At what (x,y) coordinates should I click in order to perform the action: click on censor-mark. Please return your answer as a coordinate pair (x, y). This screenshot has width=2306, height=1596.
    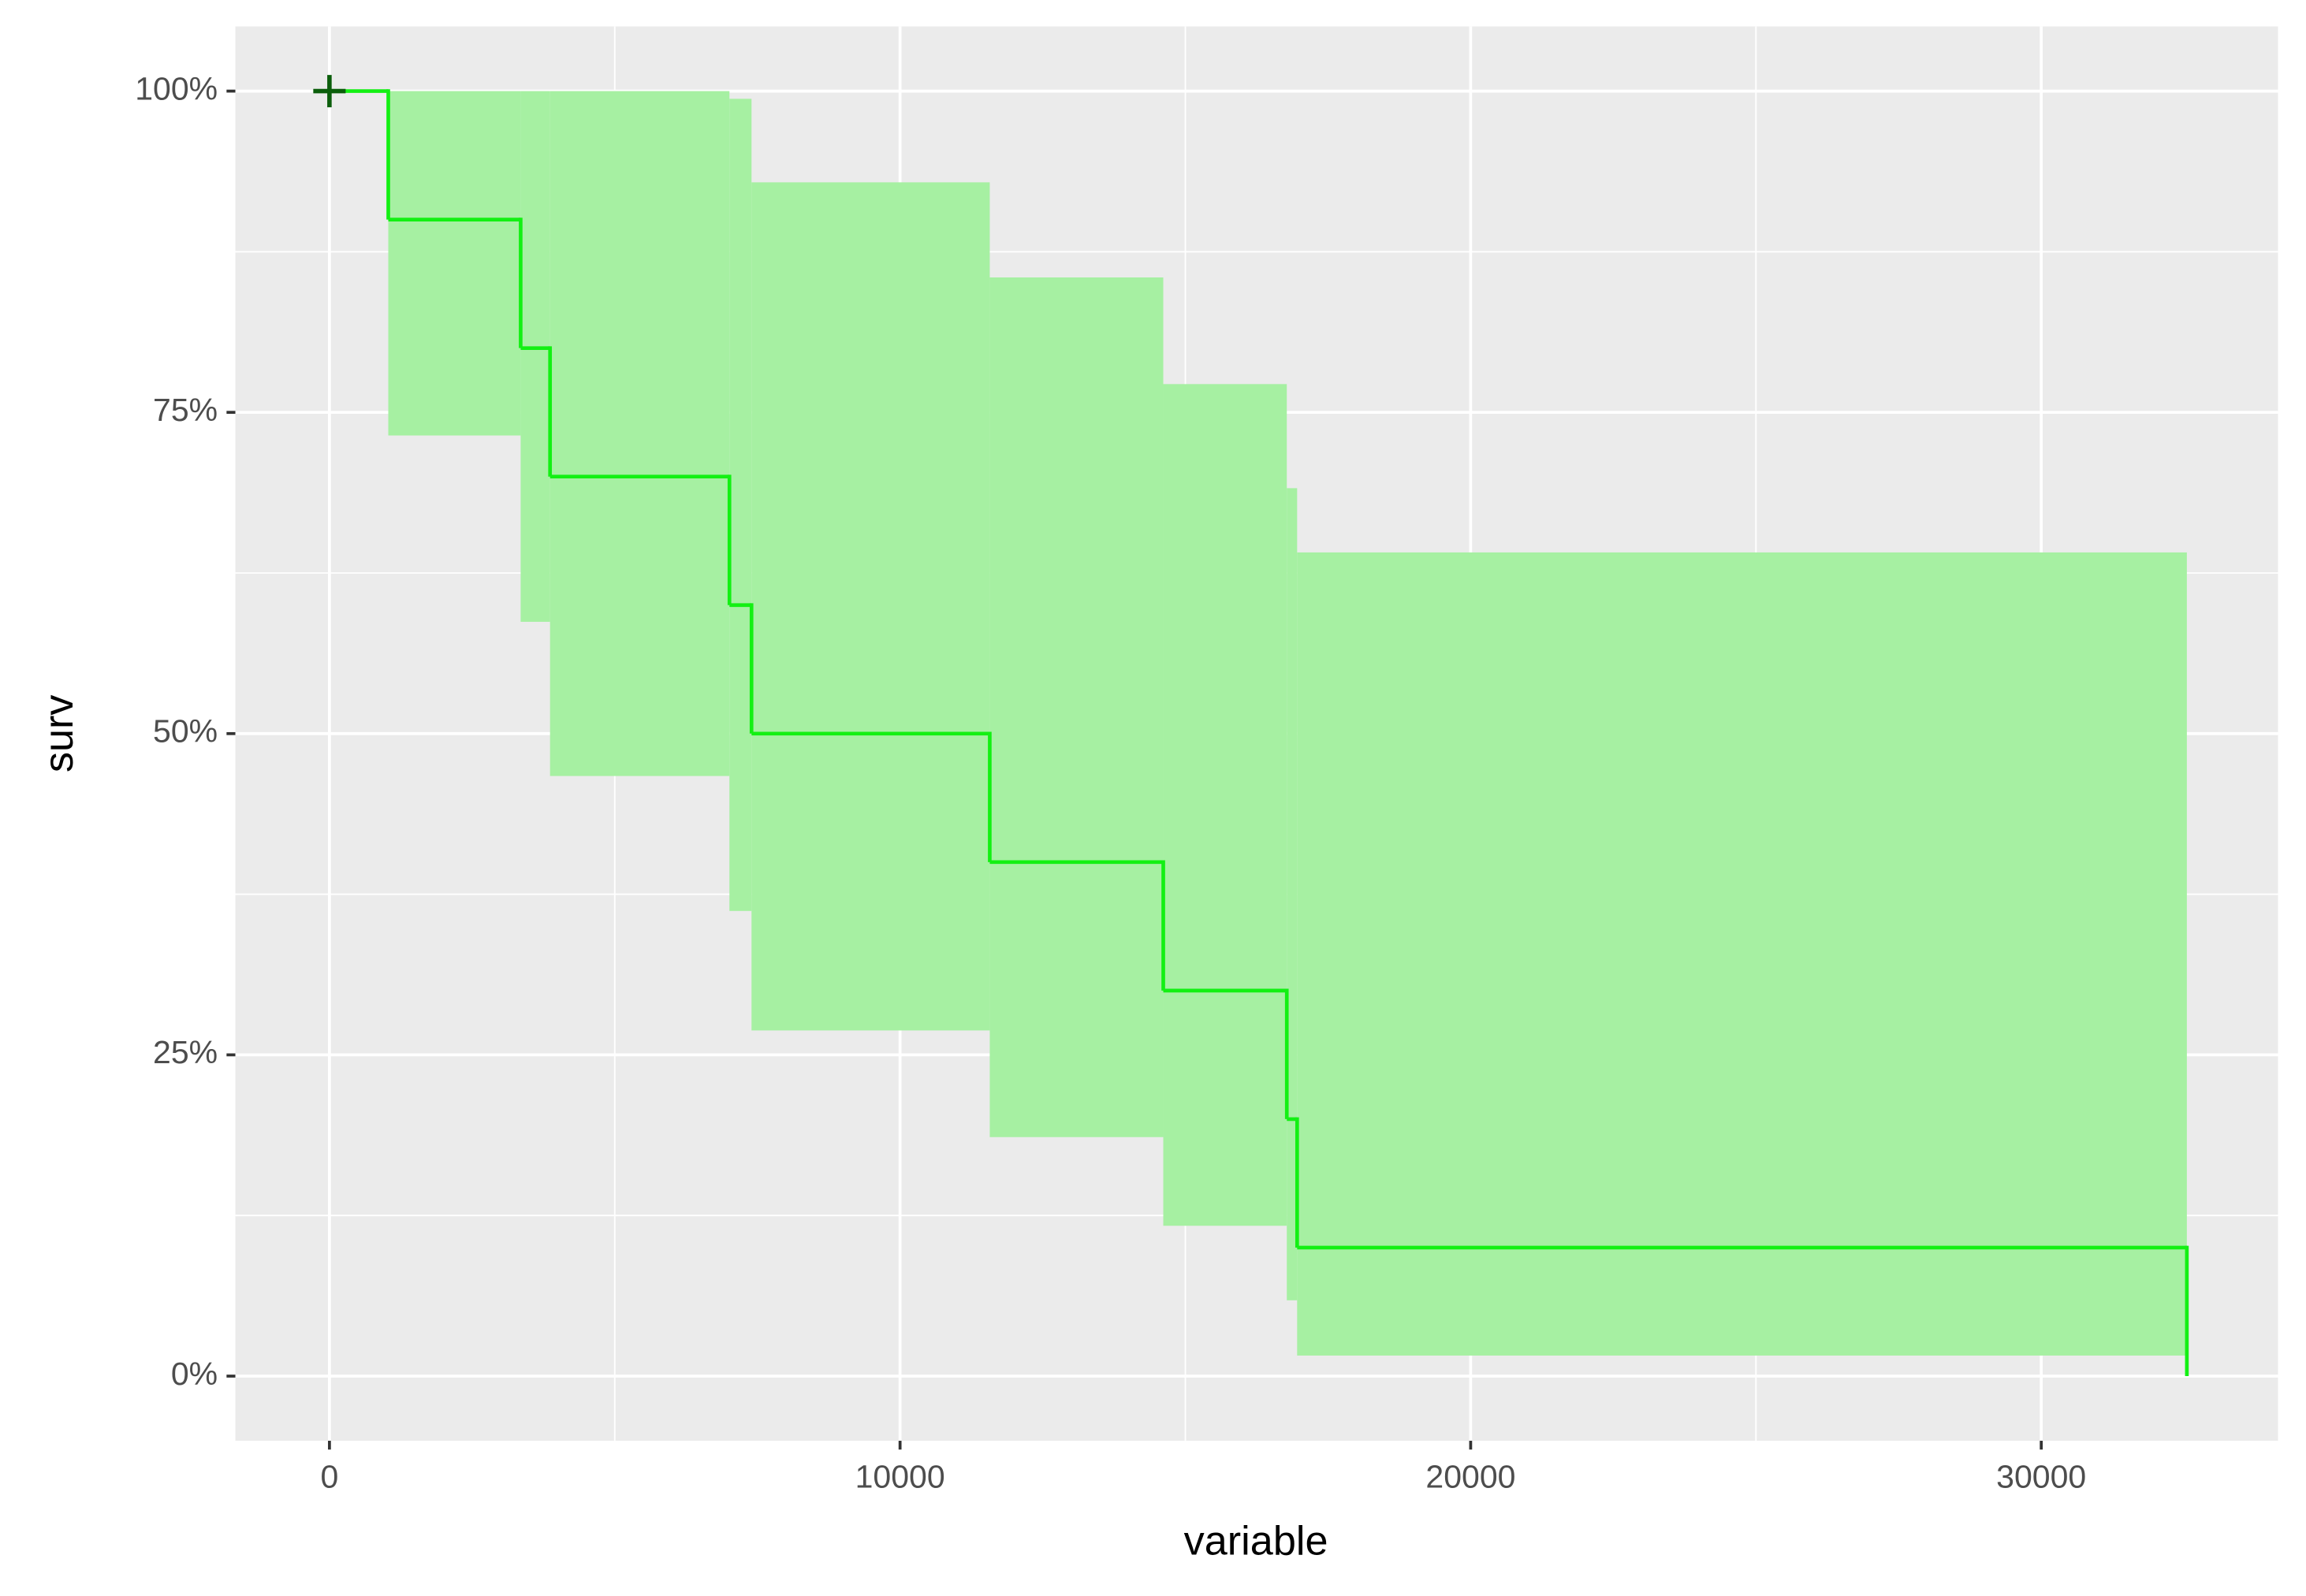
    Looking at the image, I should click on (329, 91).